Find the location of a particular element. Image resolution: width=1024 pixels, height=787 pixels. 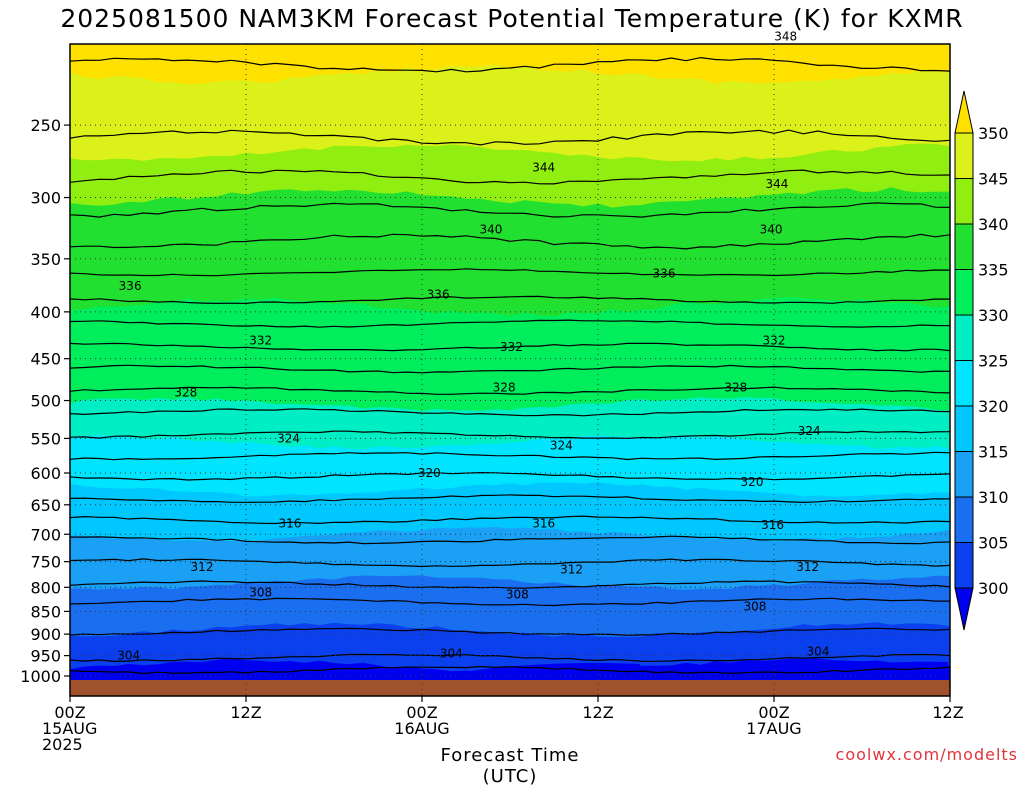

y-tick-label: 550 is located at coordinates (45, 438).